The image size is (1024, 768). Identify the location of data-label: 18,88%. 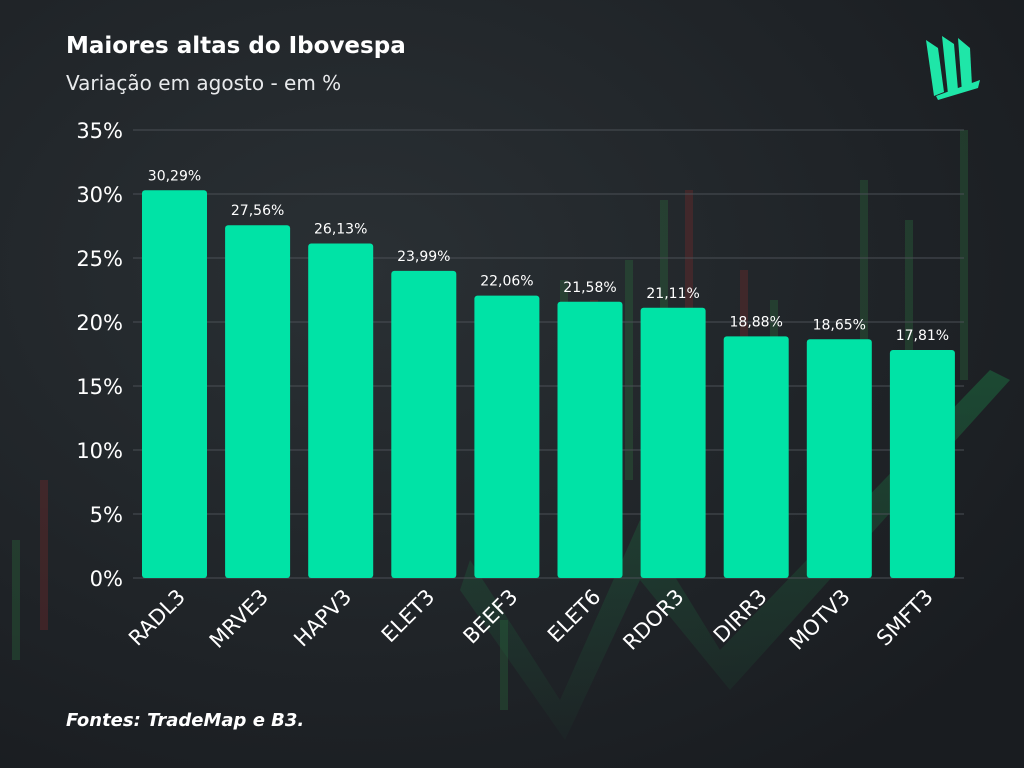
(756, 322).